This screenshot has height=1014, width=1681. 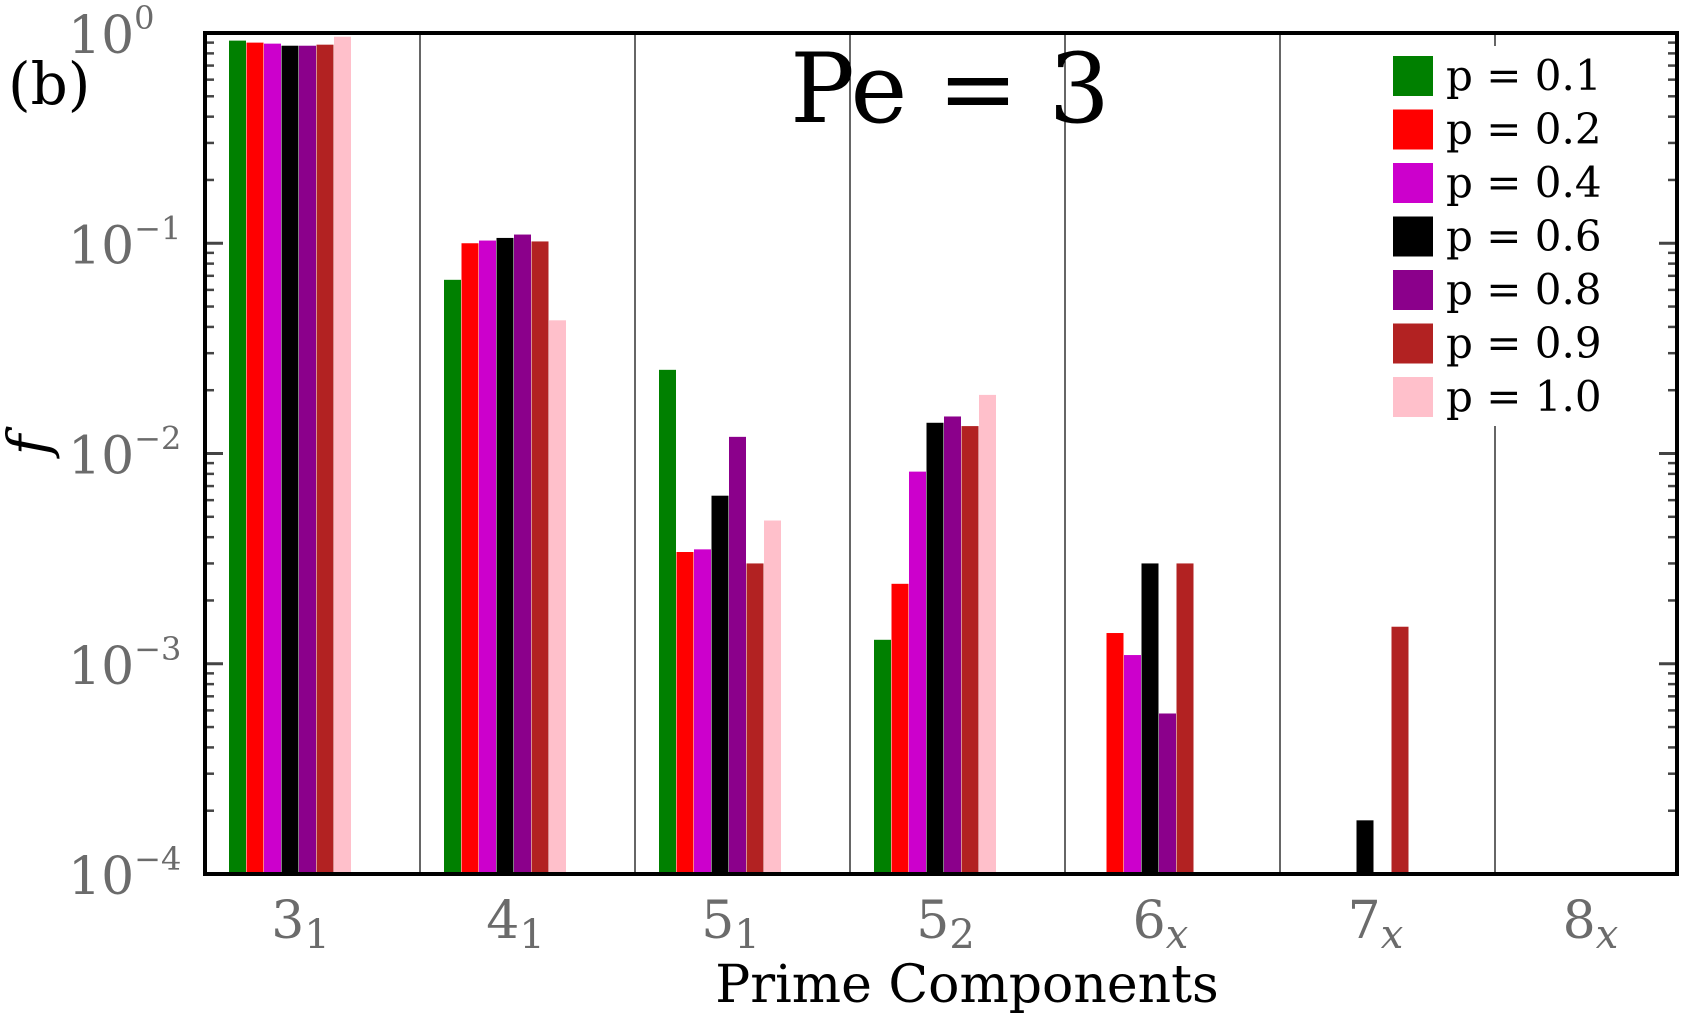 I want to click on x-tick-label: 52, so click(x=945, y=924).